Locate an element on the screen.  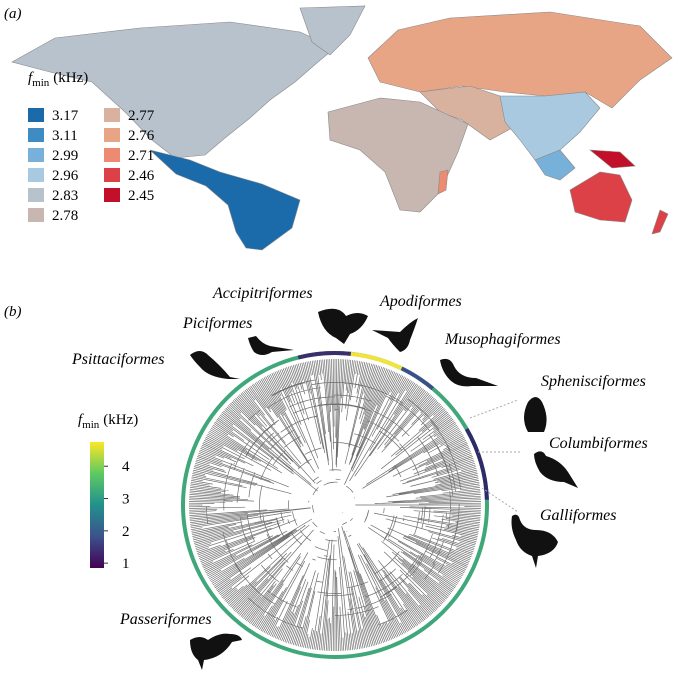
colorbar: 1 2 3 4 is located at coordinates (110, 507).